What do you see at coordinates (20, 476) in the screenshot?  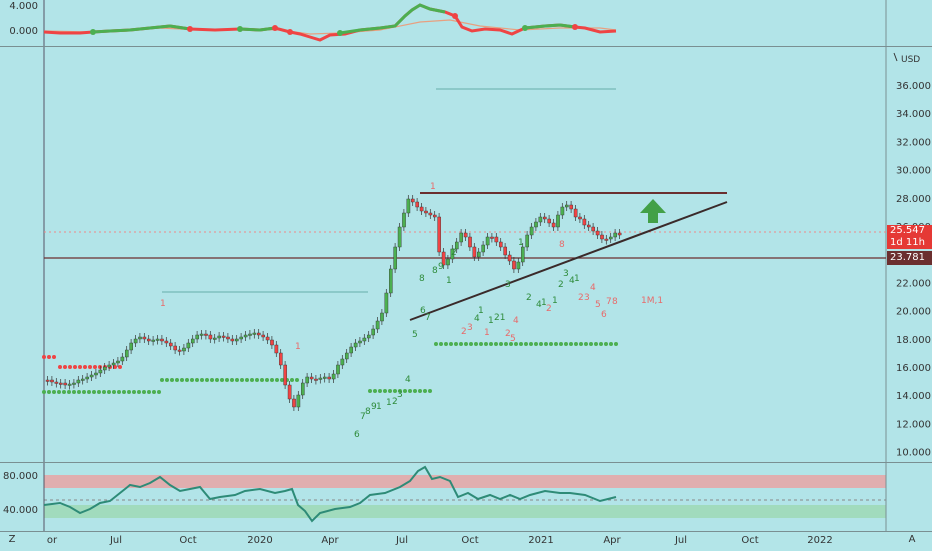 I see `rsi-tick-80: 80.000` at bounding box center [20, 476].